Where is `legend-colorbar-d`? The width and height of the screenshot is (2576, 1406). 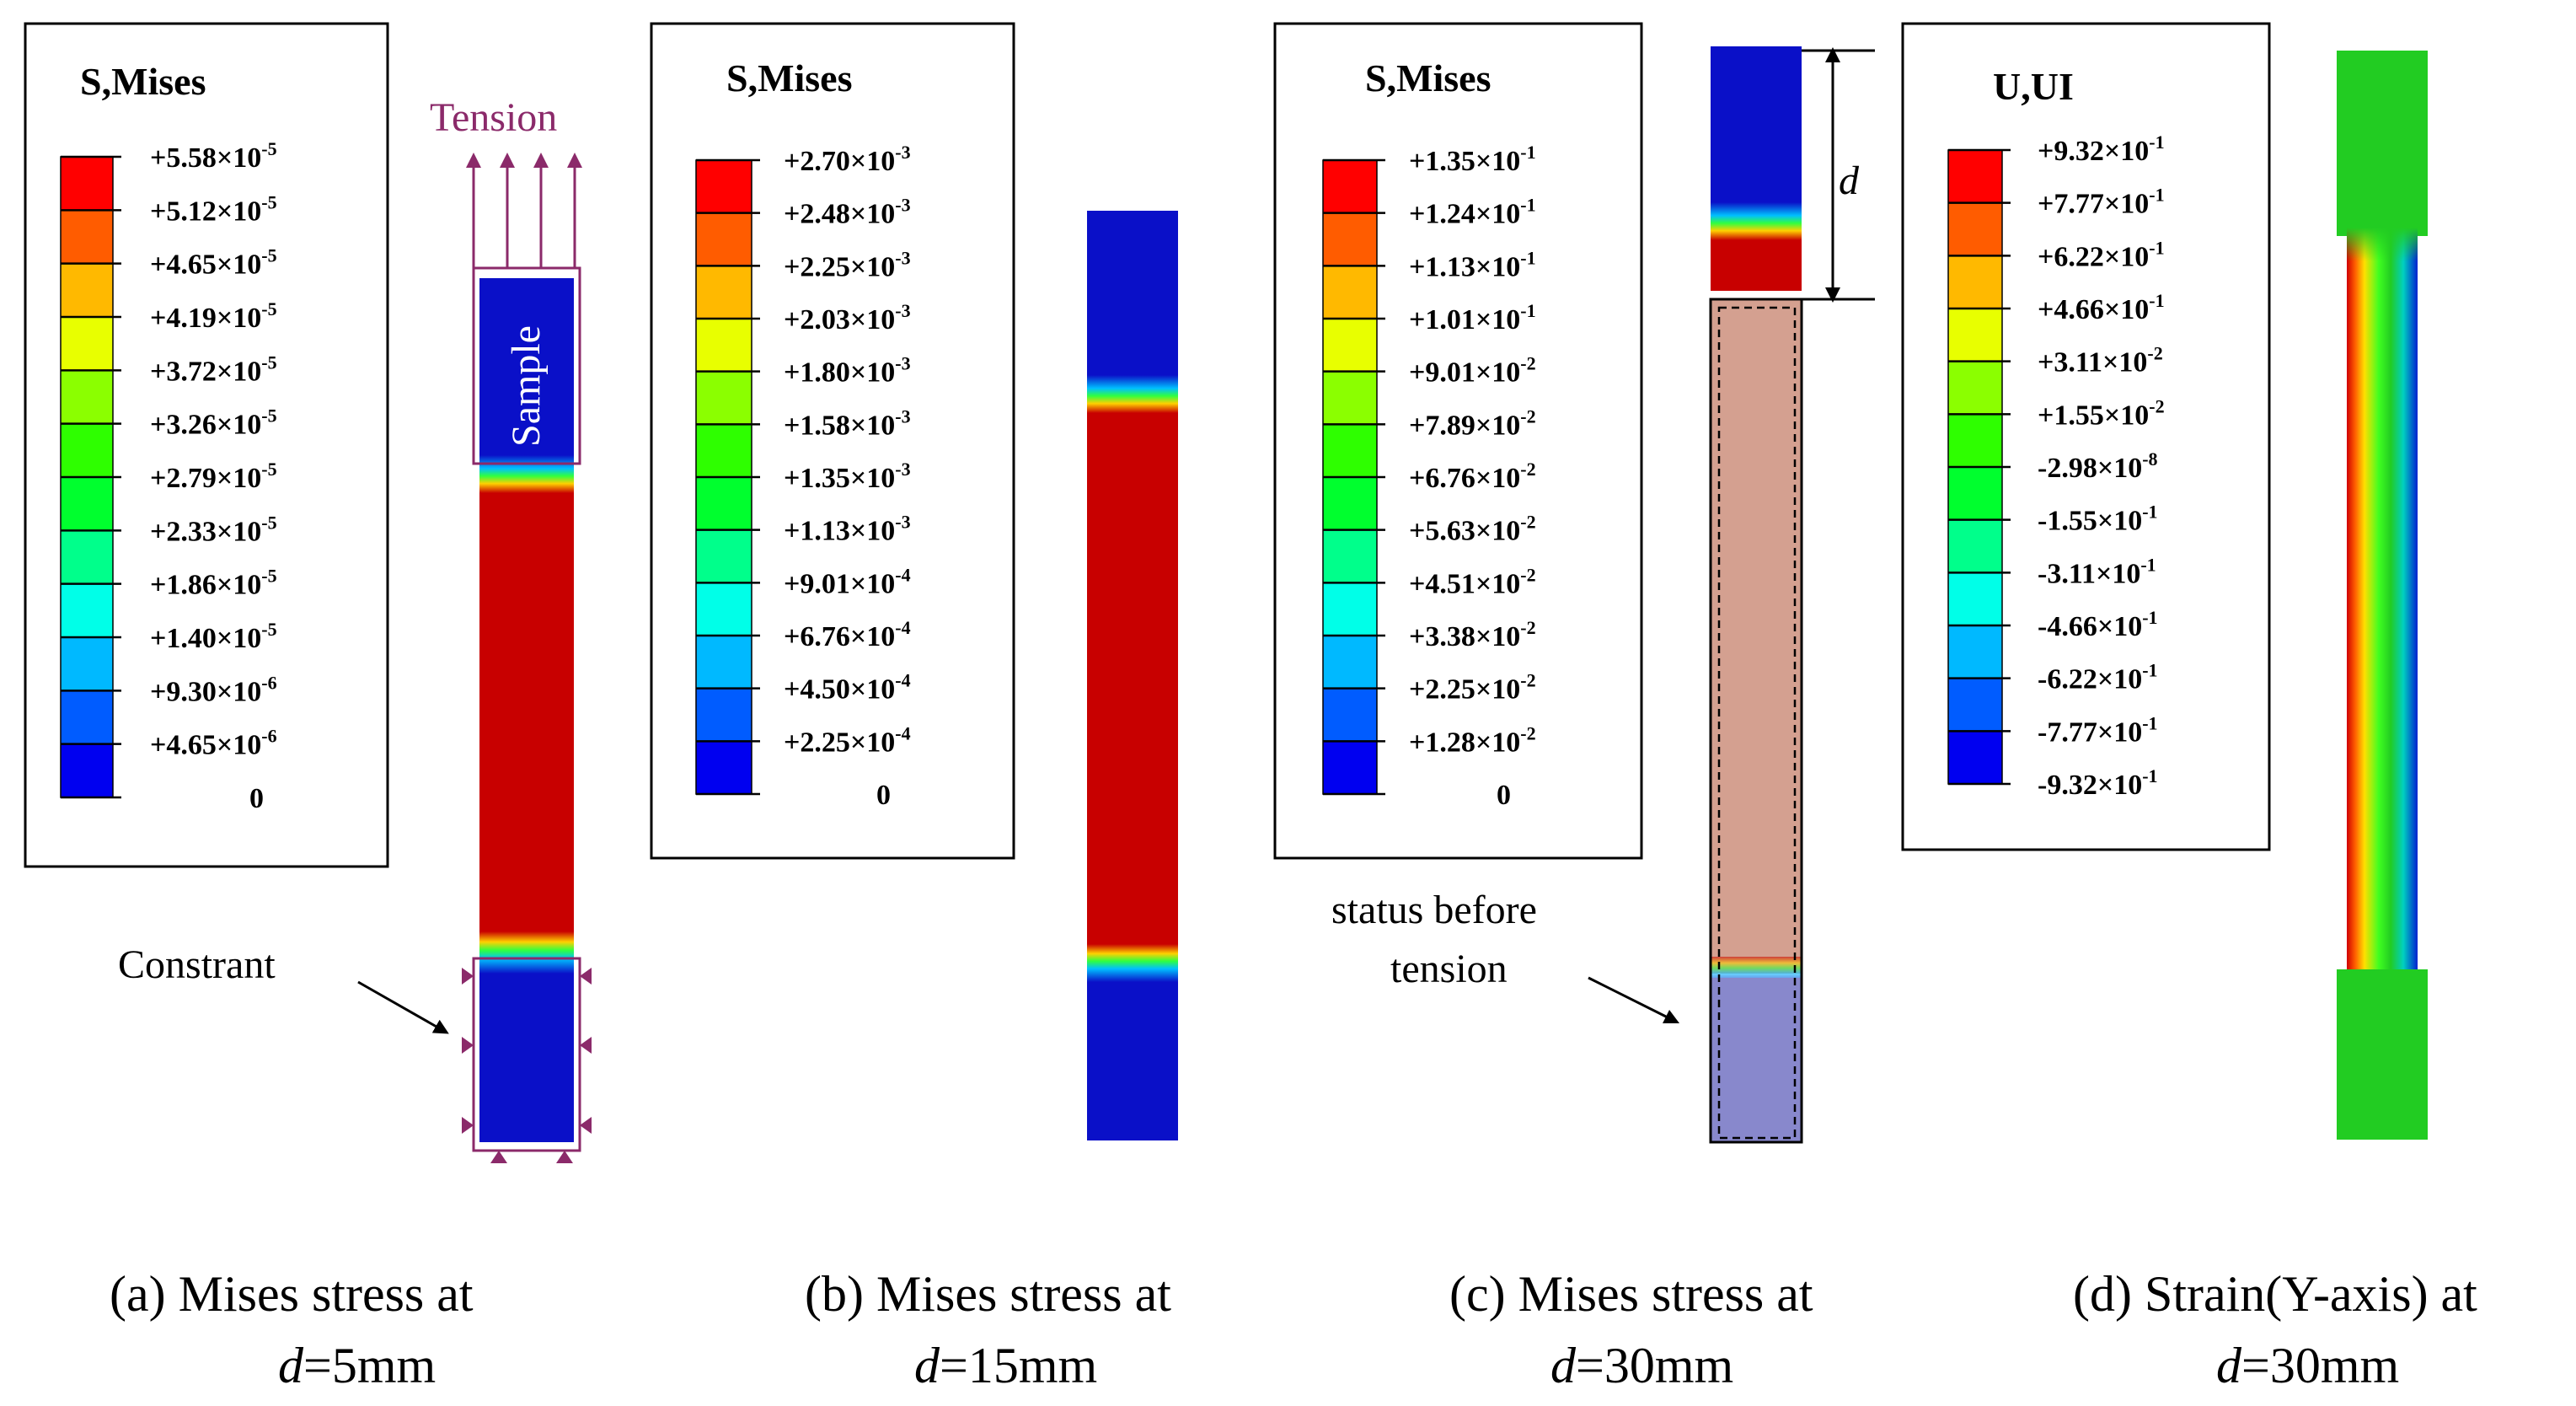
legend-colorbar-d is located at coordinates (1979, 467).